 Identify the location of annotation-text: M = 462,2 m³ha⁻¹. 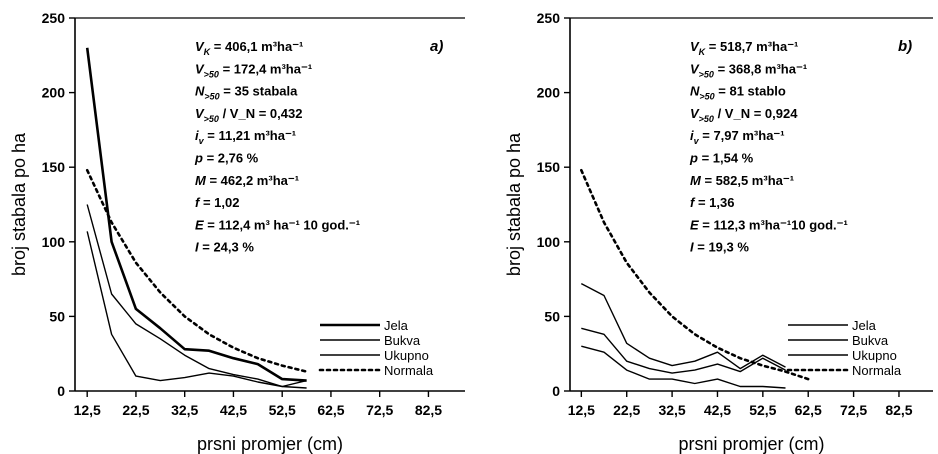
(247, 180).